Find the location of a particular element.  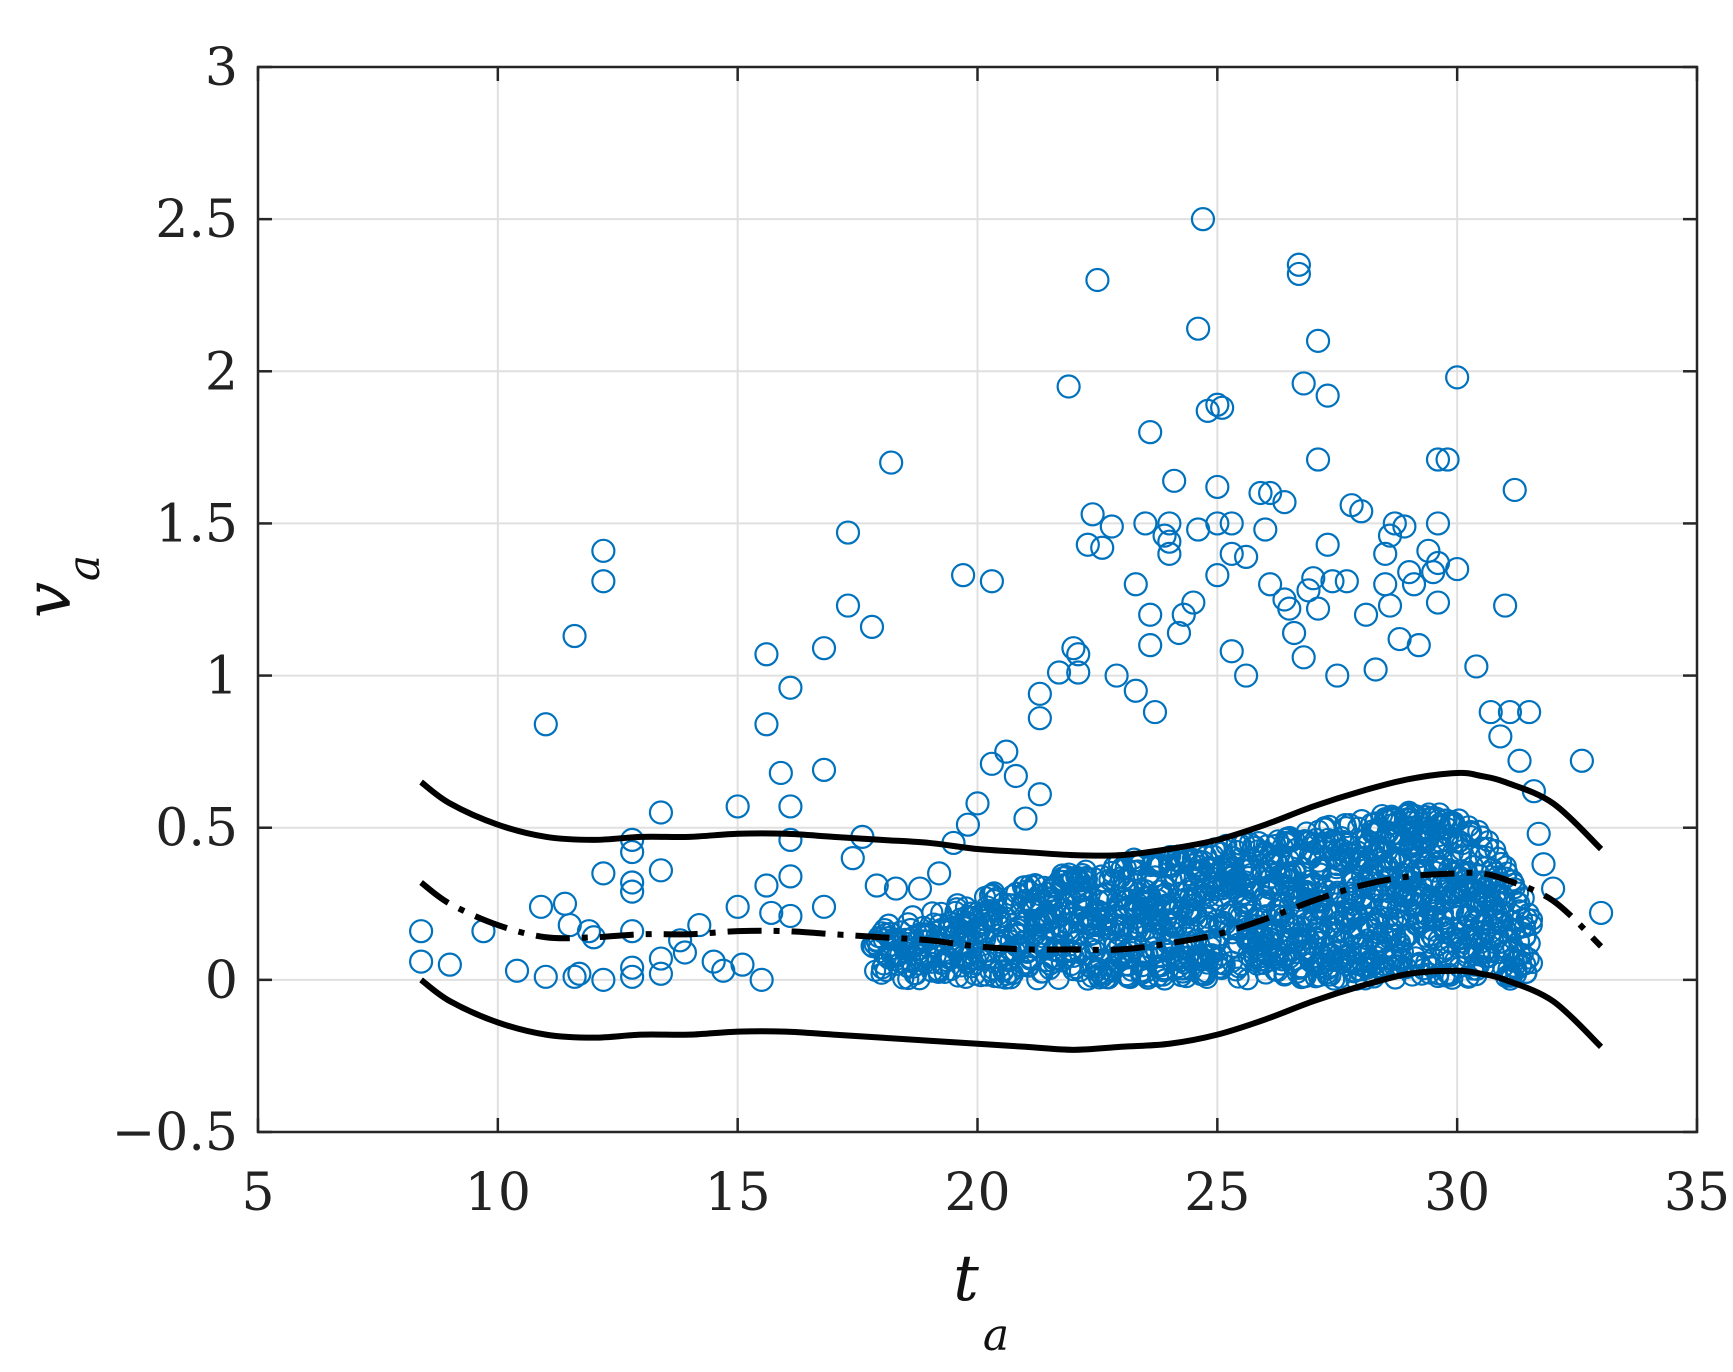

dense-point-cloud is located at coordinates (1202, 895).